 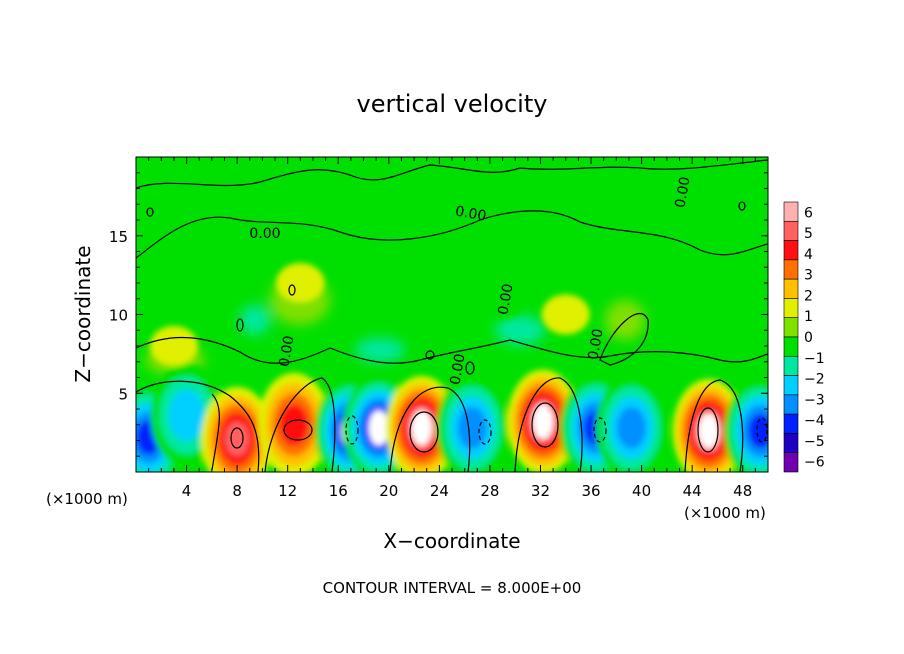 What do you see at coordinates (692, 491) in the screenshot?
I see `x-tick-label: 44` at bounding box center [692, 491].